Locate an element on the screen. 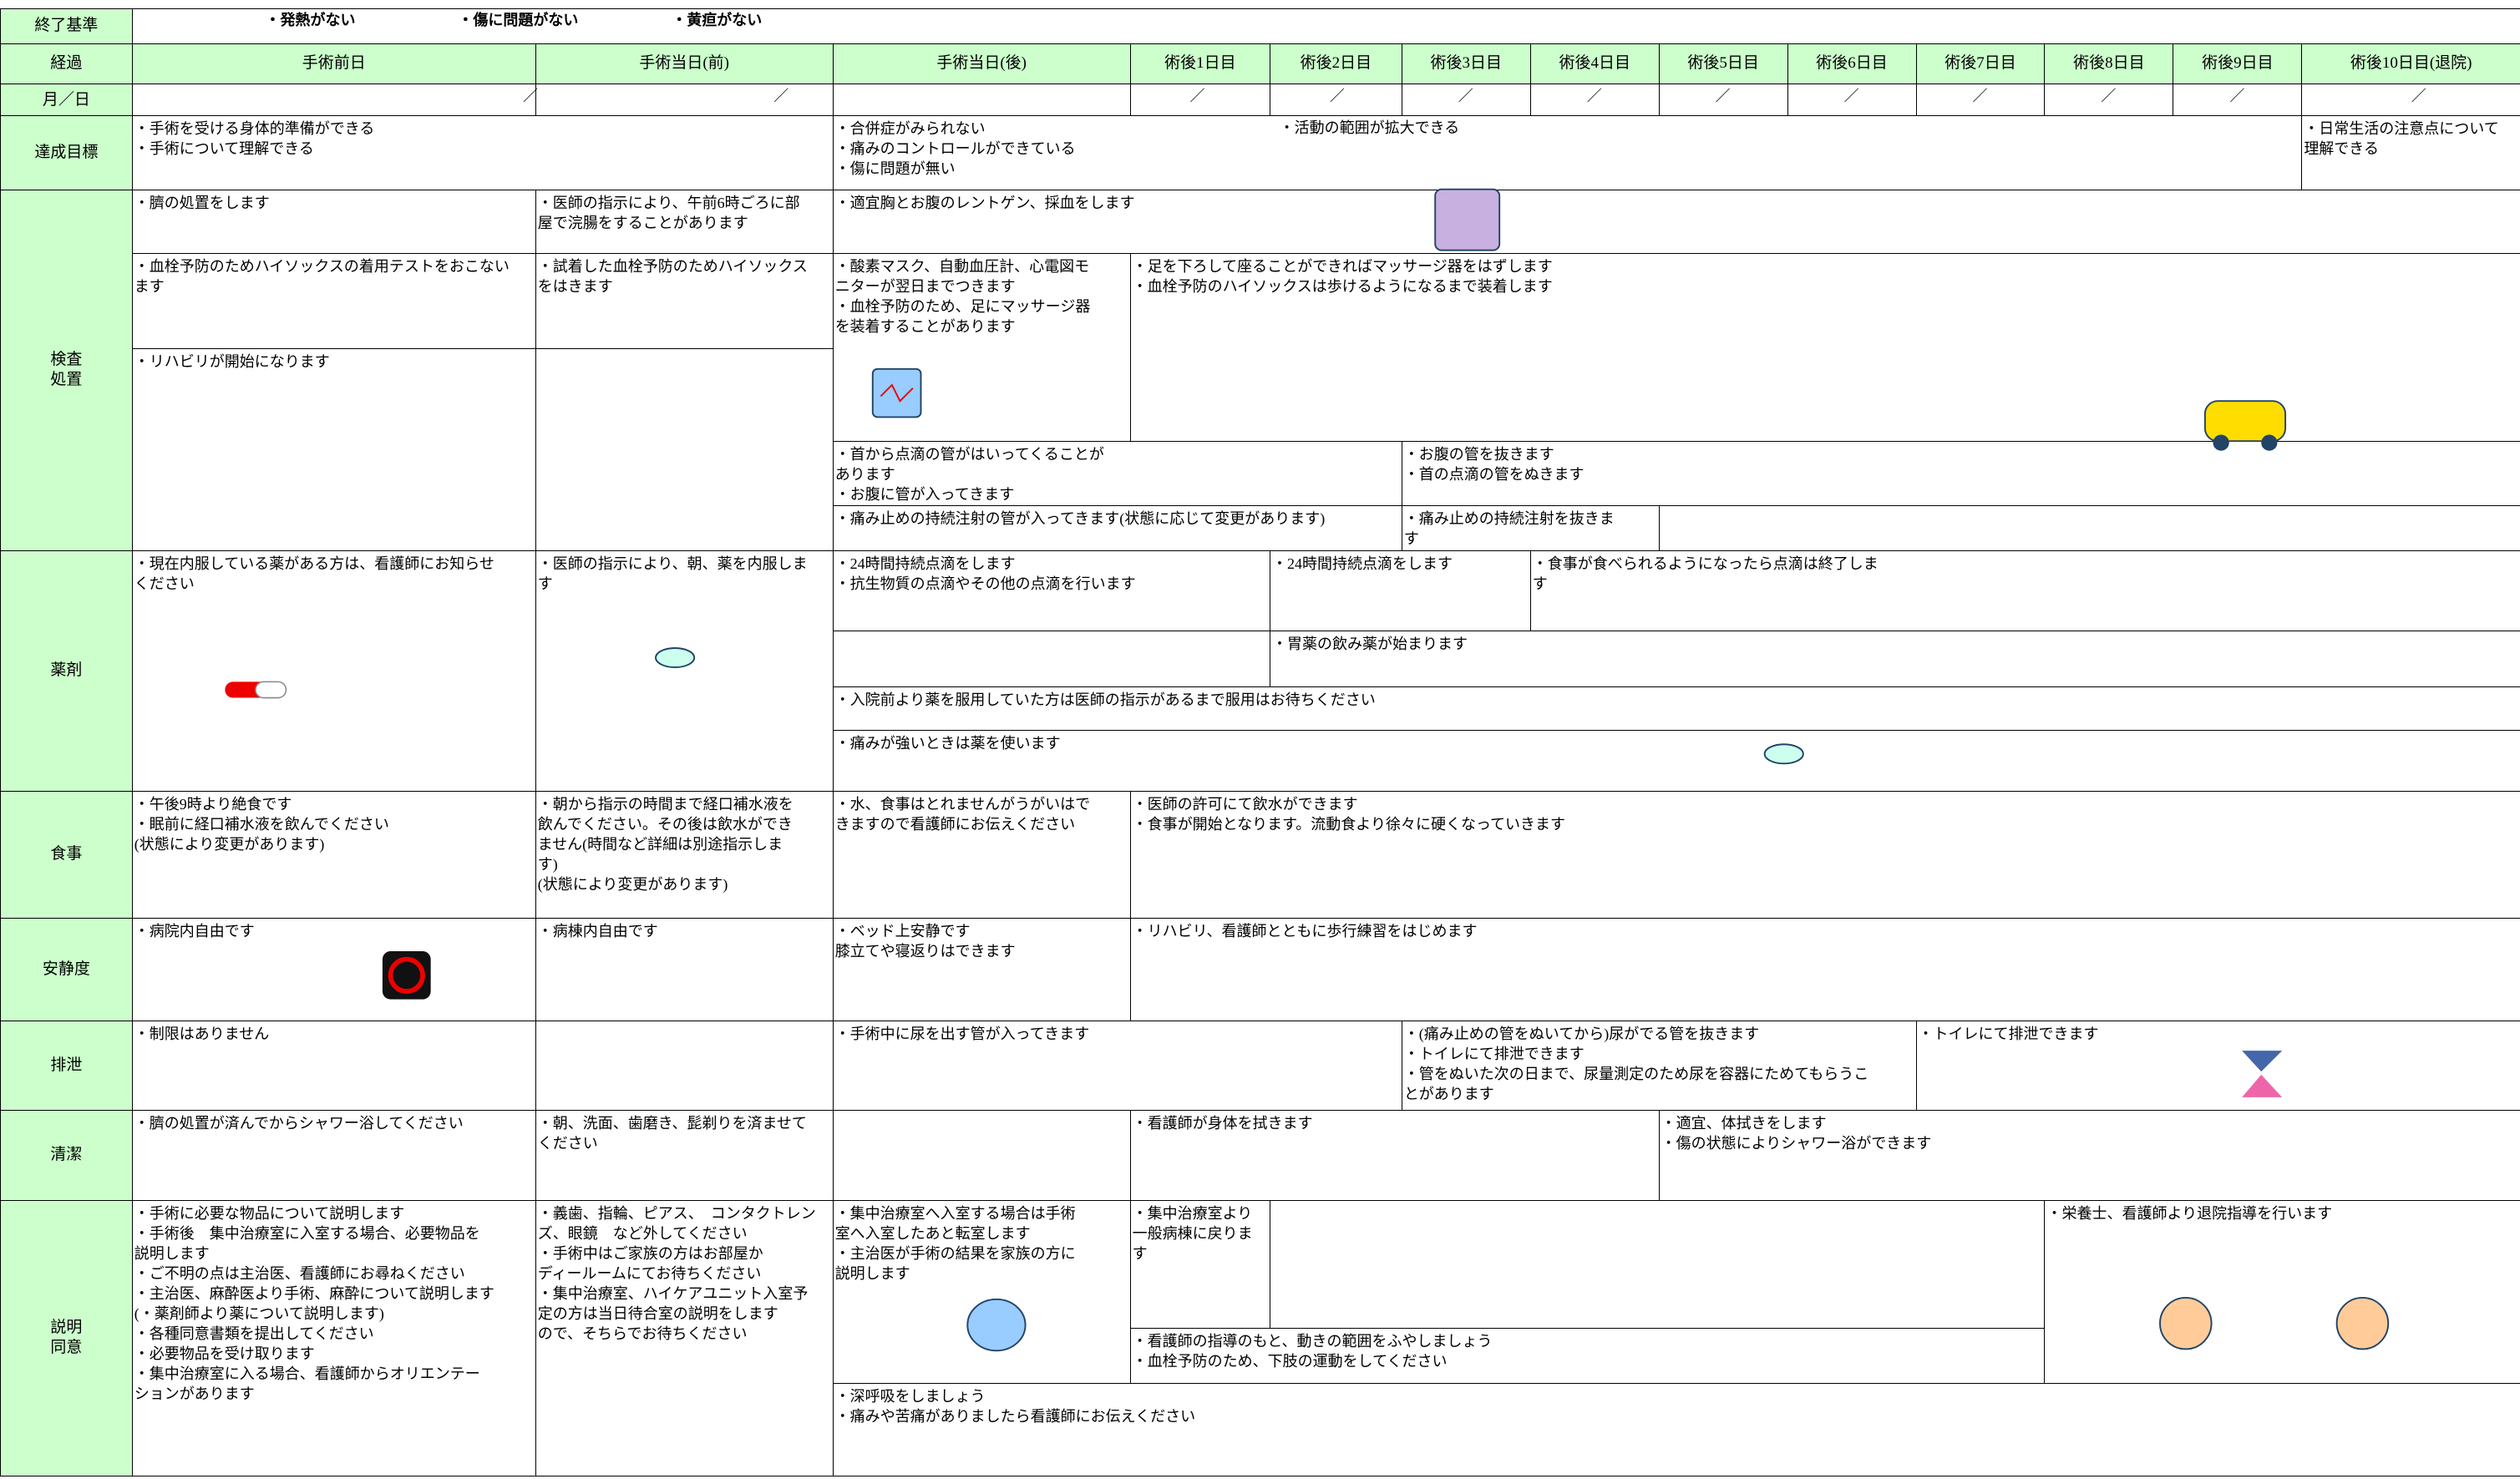  text-line: ・傷に問題が無い is located at coordinates (895, 169).